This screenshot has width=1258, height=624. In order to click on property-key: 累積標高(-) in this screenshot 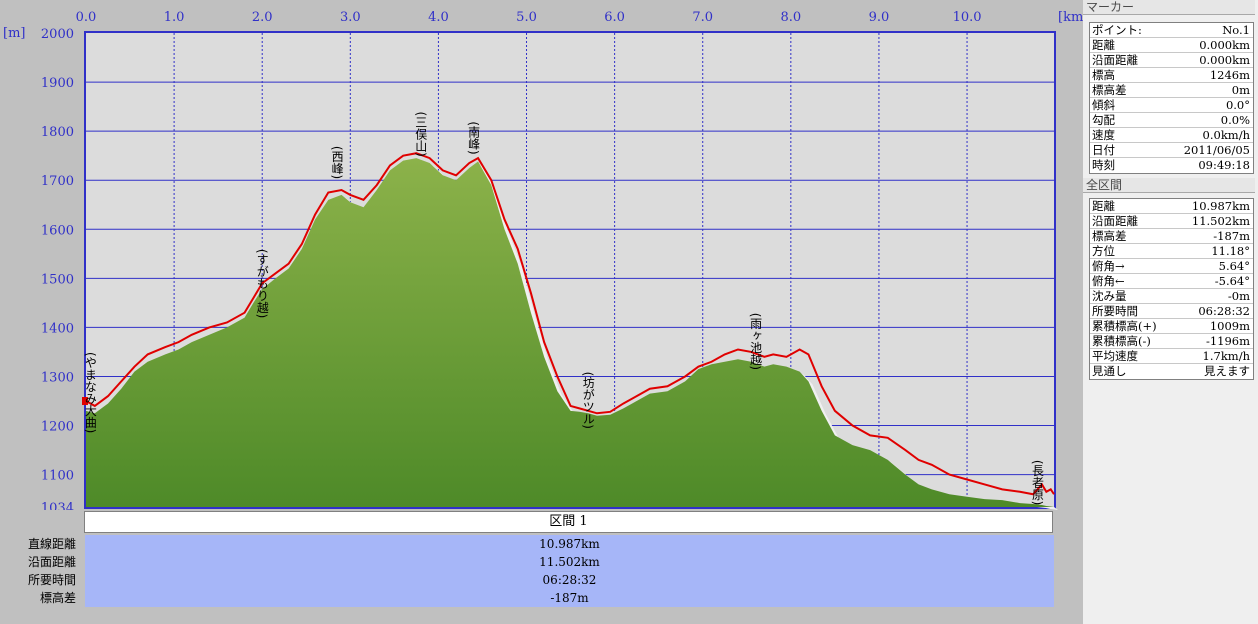, I will do `click(1121, 341)`.